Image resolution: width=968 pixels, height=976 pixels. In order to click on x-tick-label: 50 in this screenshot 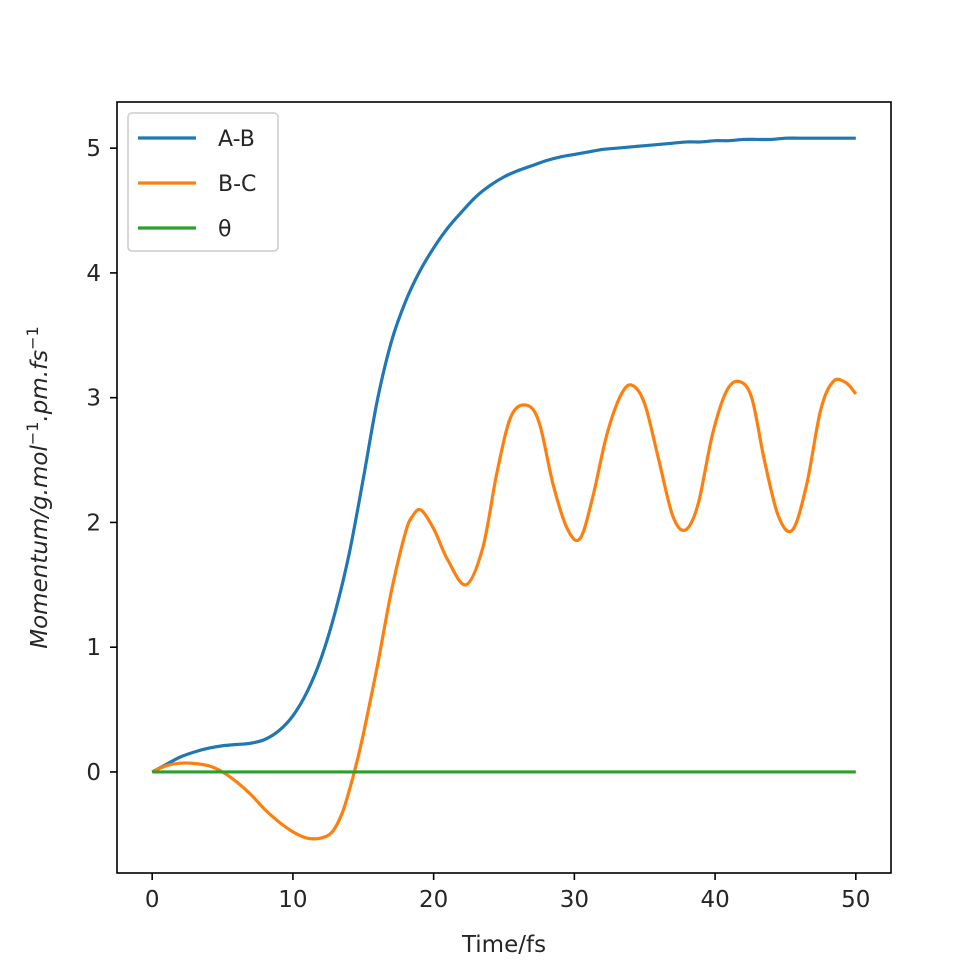, I will do `click(855, 900)`.